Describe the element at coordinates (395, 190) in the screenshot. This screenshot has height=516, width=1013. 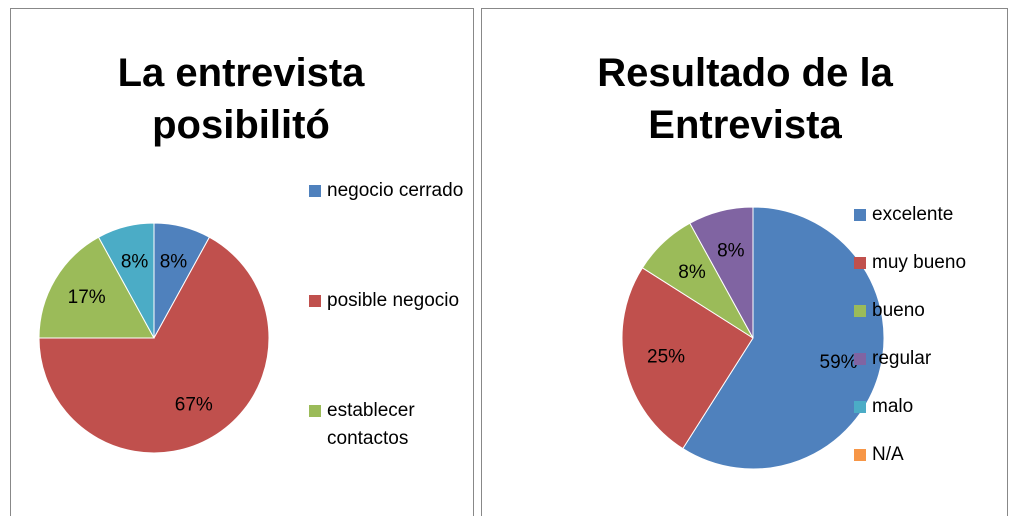
I see `legend-label: negocio cerrado` at that location.